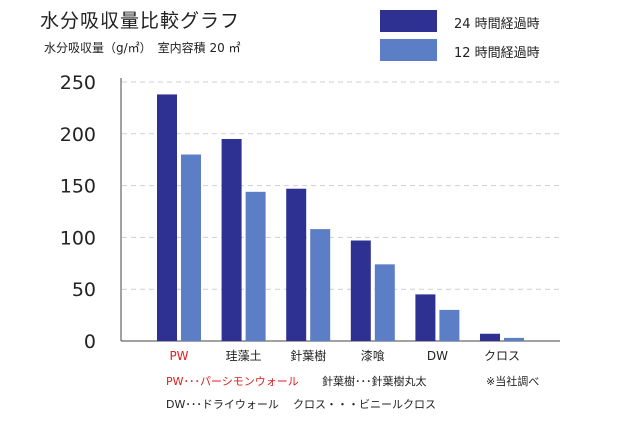  Describe the element at coordinates (373, 355) in the screenshot. I see `x-tick-label-3: 漆喰` at that location.